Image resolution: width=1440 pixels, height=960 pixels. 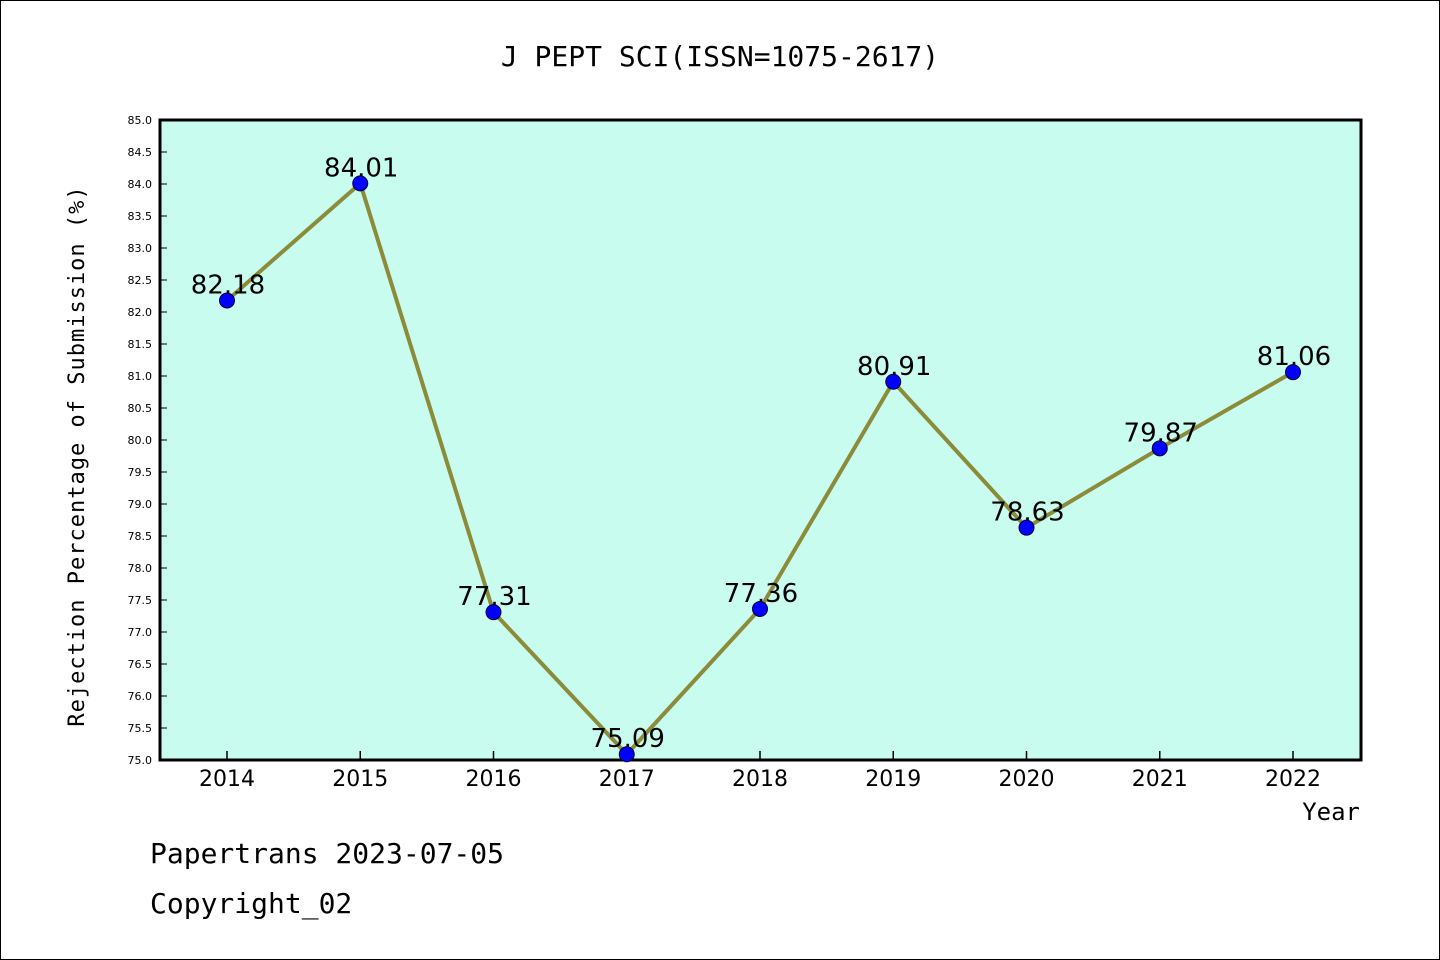 I want to click on y-tick-label: 77.5, so click(x=140, y=600).